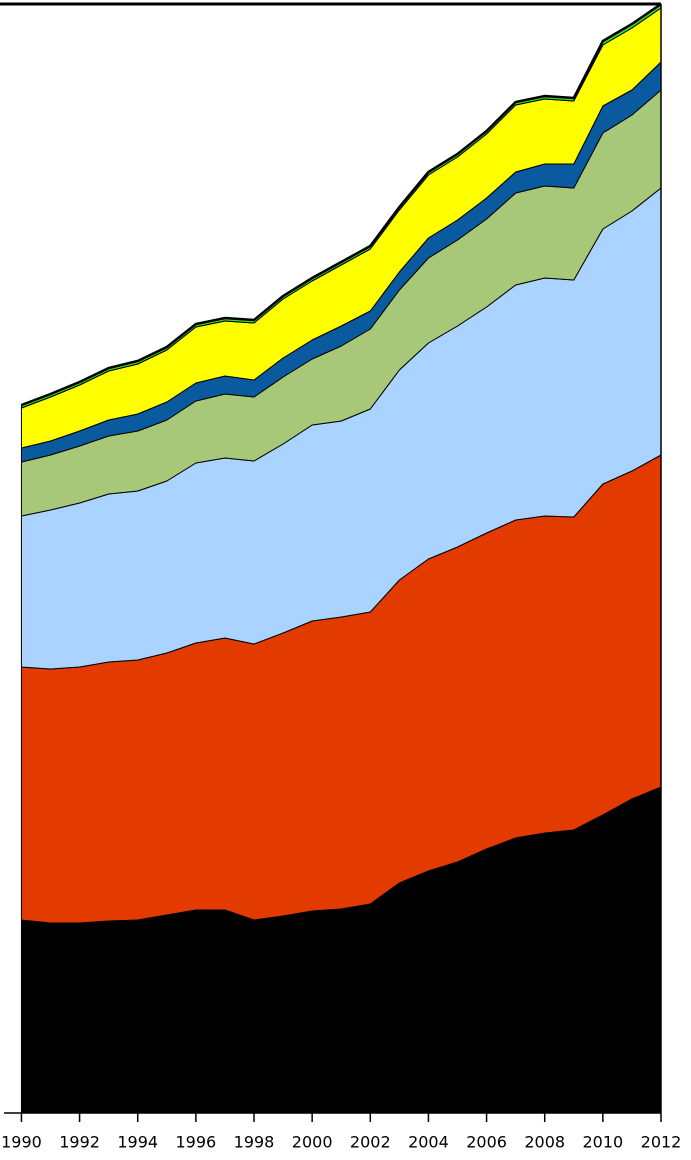  Describe the element at coordinates (137, 1142) in the screenshot. I see `x-tick-label: 1994` at that location.